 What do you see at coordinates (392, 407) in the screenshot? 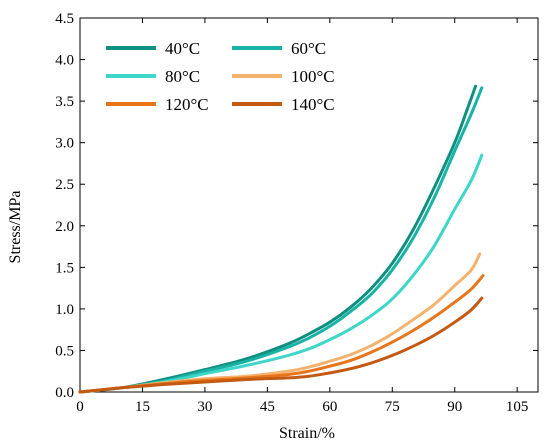
I see `x-tick-label: 75` at bounding box center [392, 407].